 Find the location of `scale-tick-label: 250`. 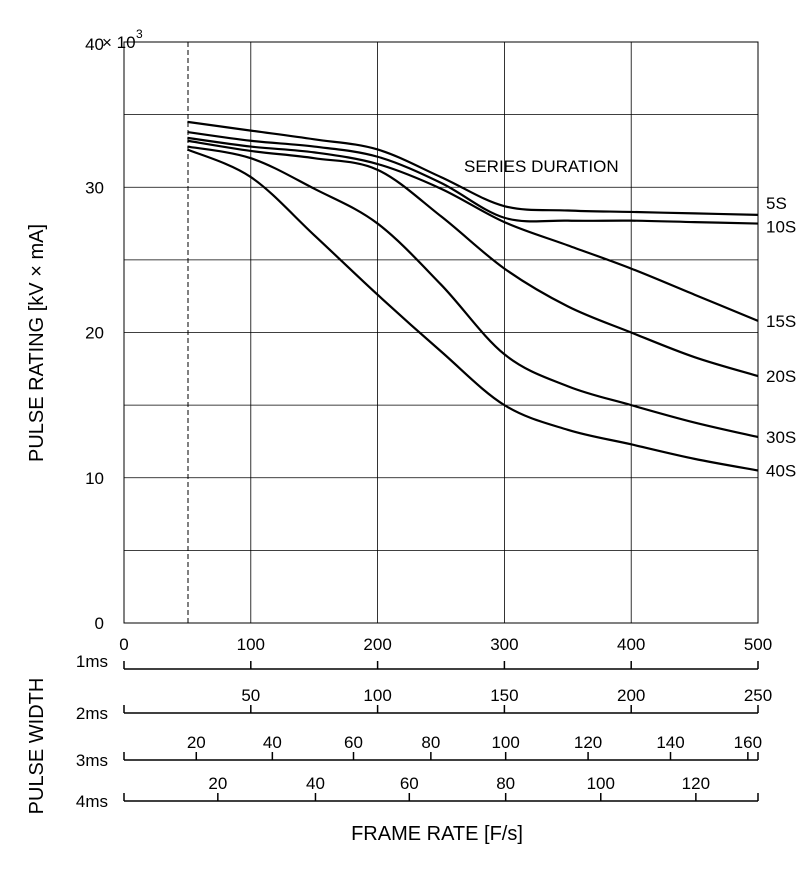

scale-tick-label: 250 is located at coordinates (758, 695).